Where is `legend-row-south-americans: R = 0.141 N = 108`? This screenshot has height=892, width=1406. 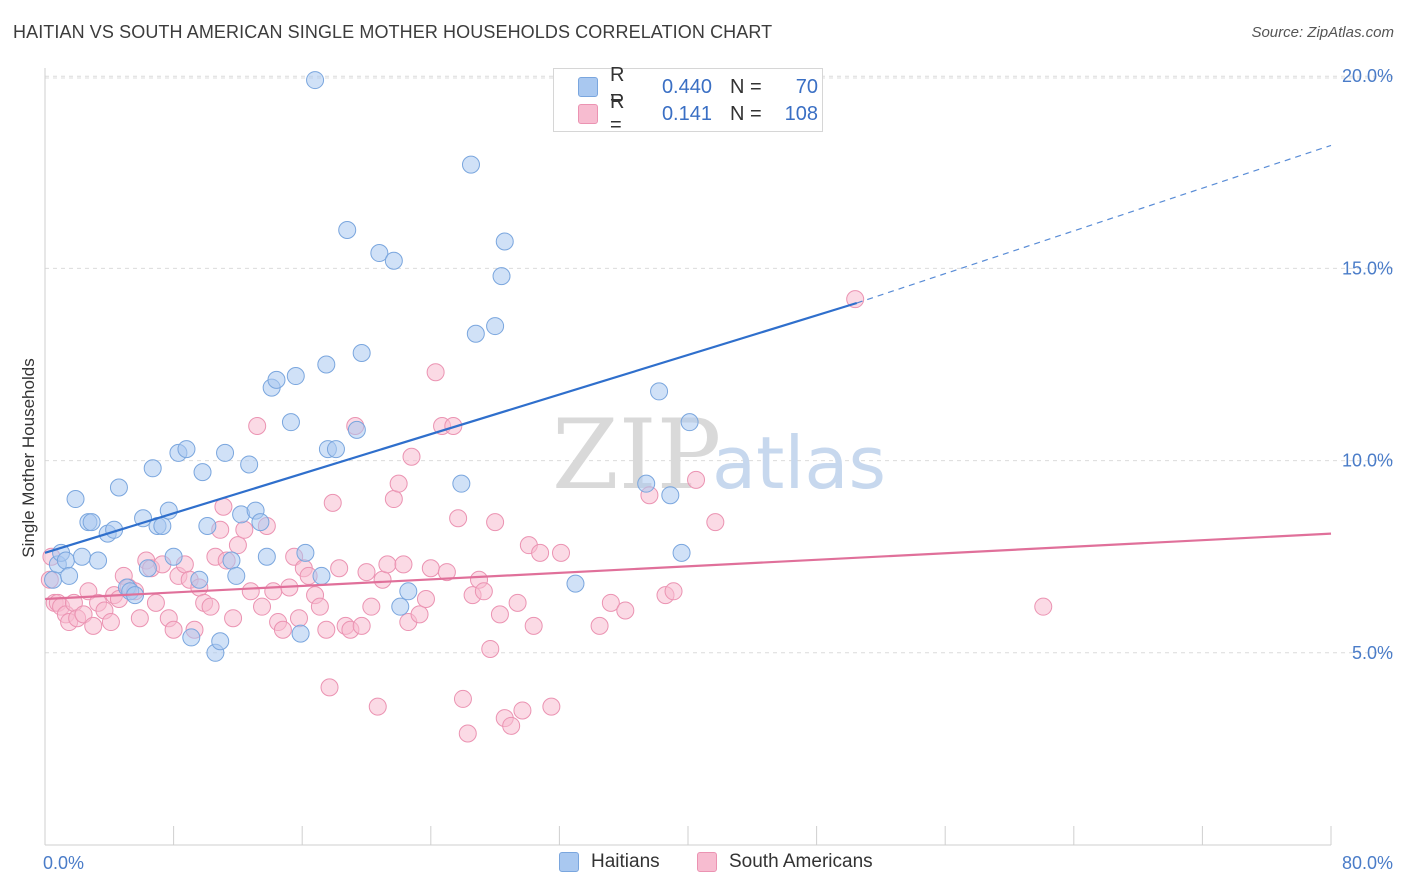 legend-row-south-americans: R = 0.141 N = 108 is located at coordinates (698, 113).